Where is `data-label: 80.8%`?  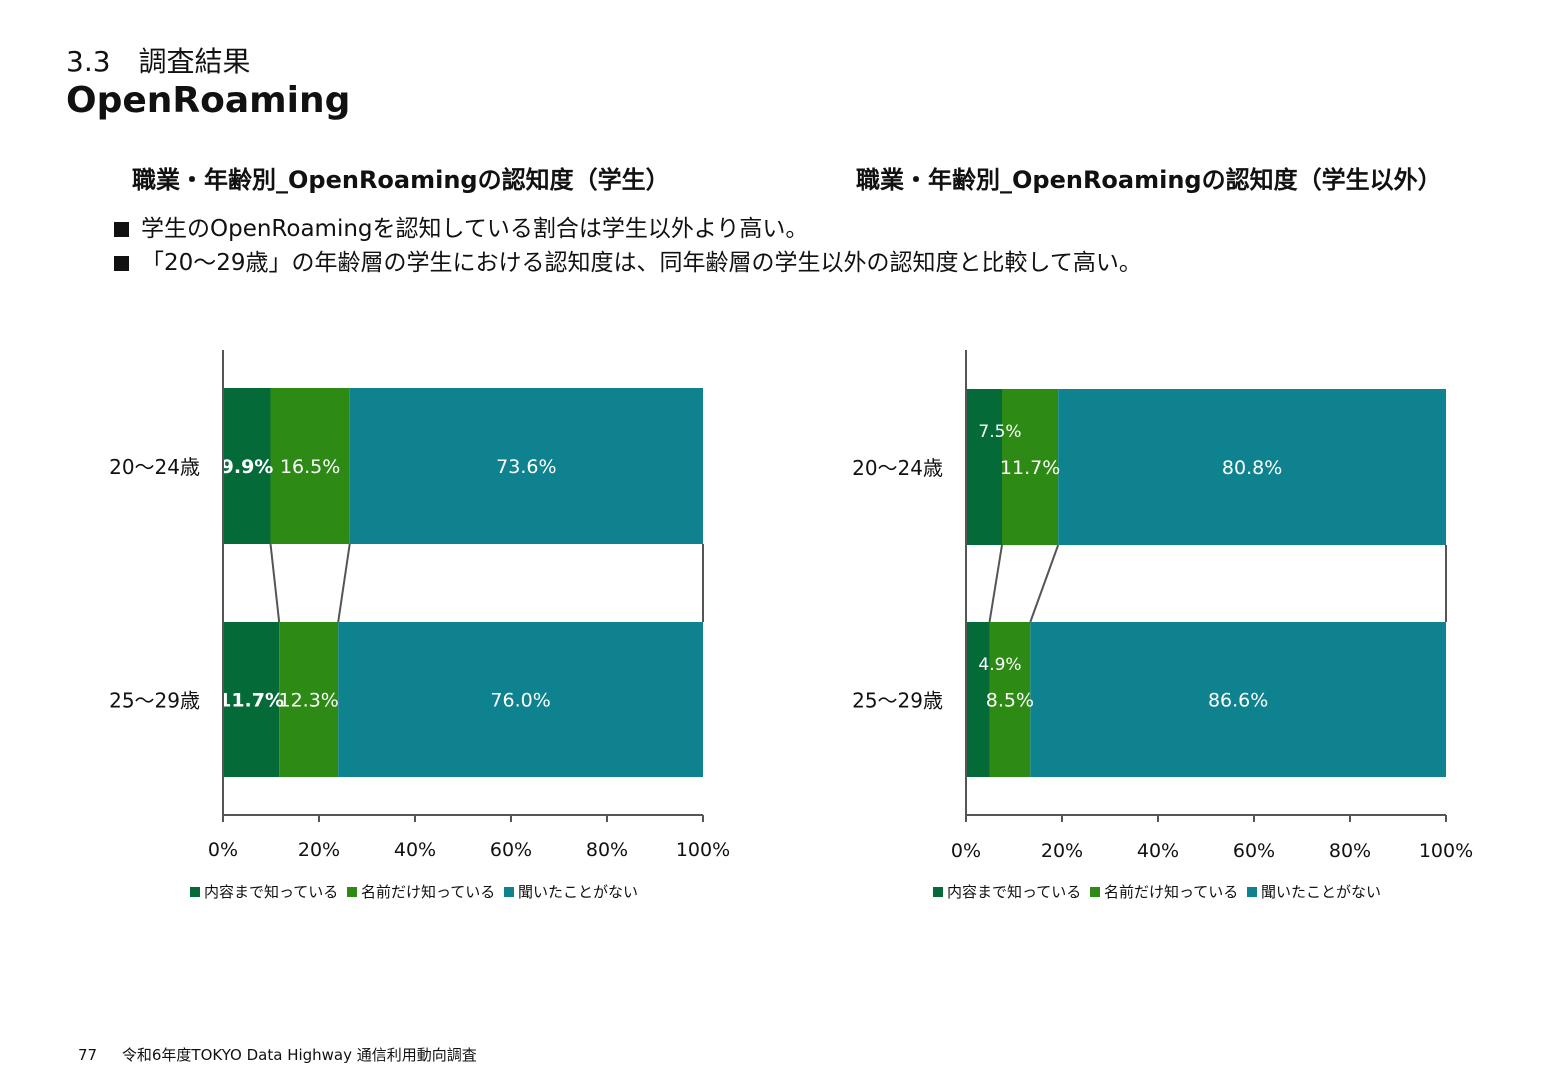 data-label: 80.8% is located at coordinates (1252, 468).